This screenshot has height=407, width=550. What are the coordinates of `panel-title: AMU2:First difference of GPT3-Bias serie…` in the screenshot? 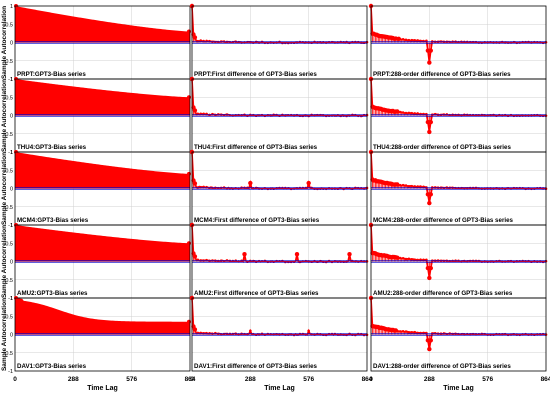 It's located at (256, 293).